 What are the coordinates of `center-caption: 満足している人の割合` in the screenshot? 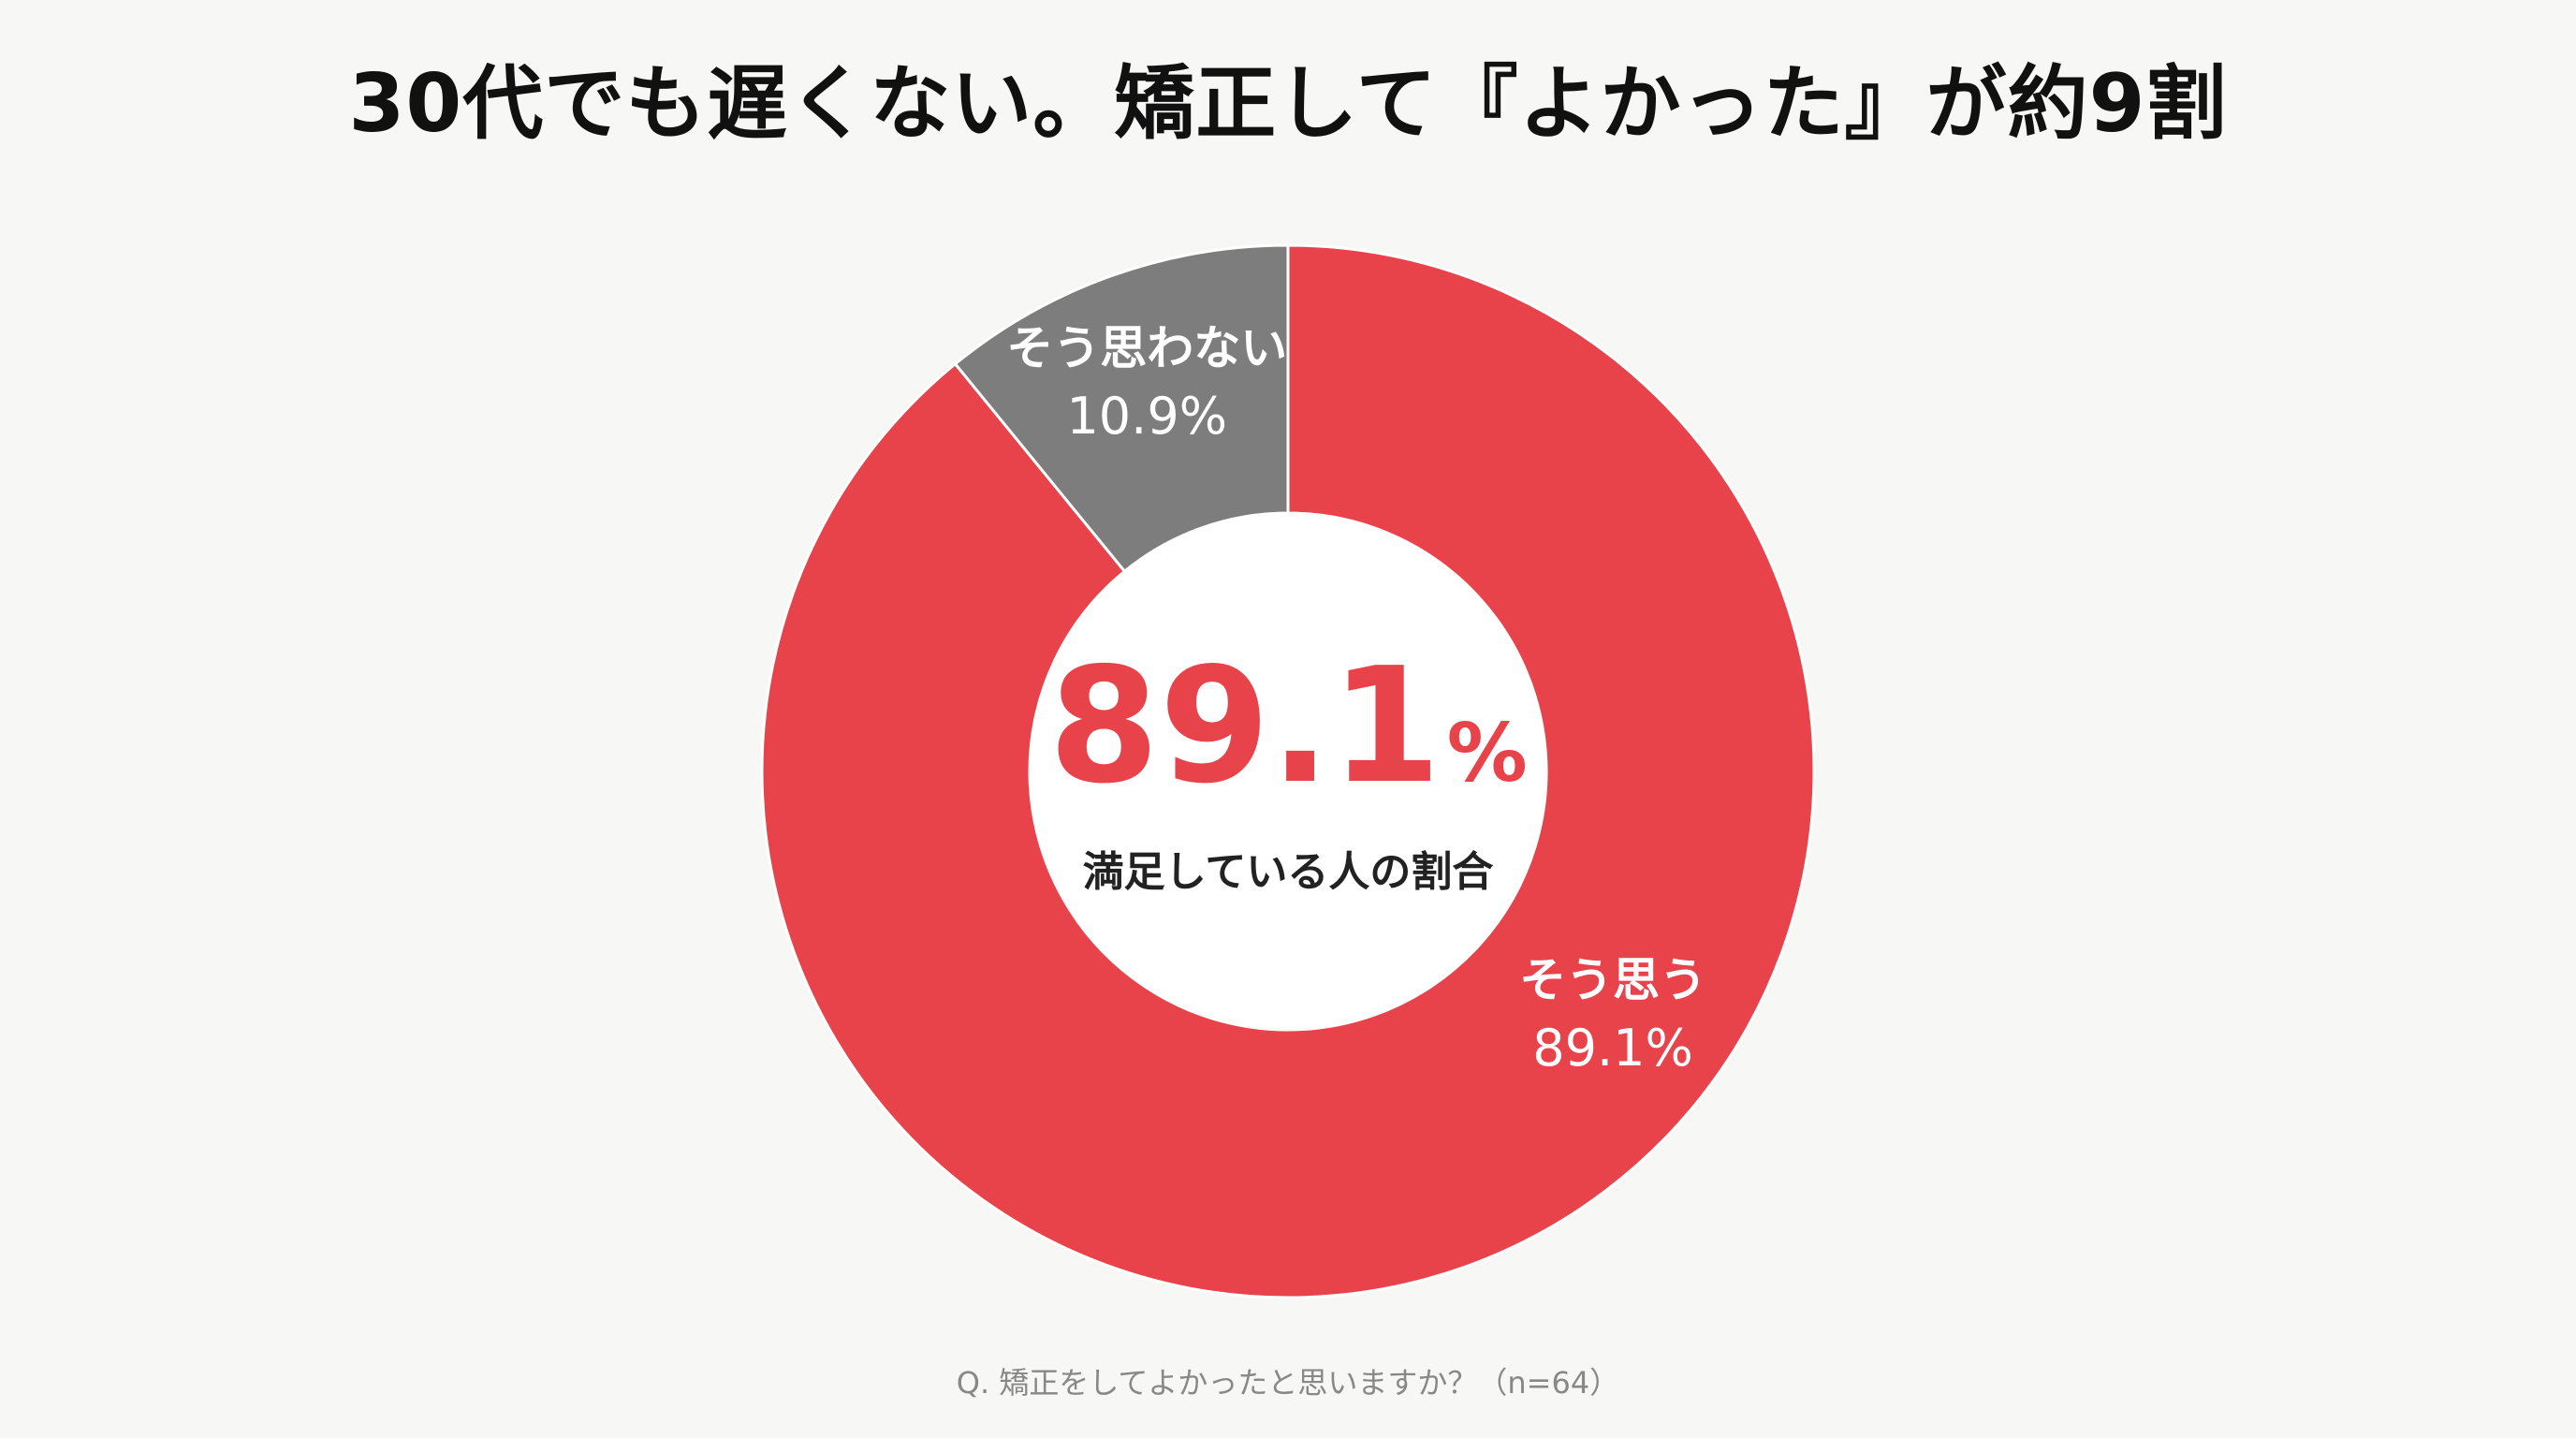 It's located at (1288, 872).